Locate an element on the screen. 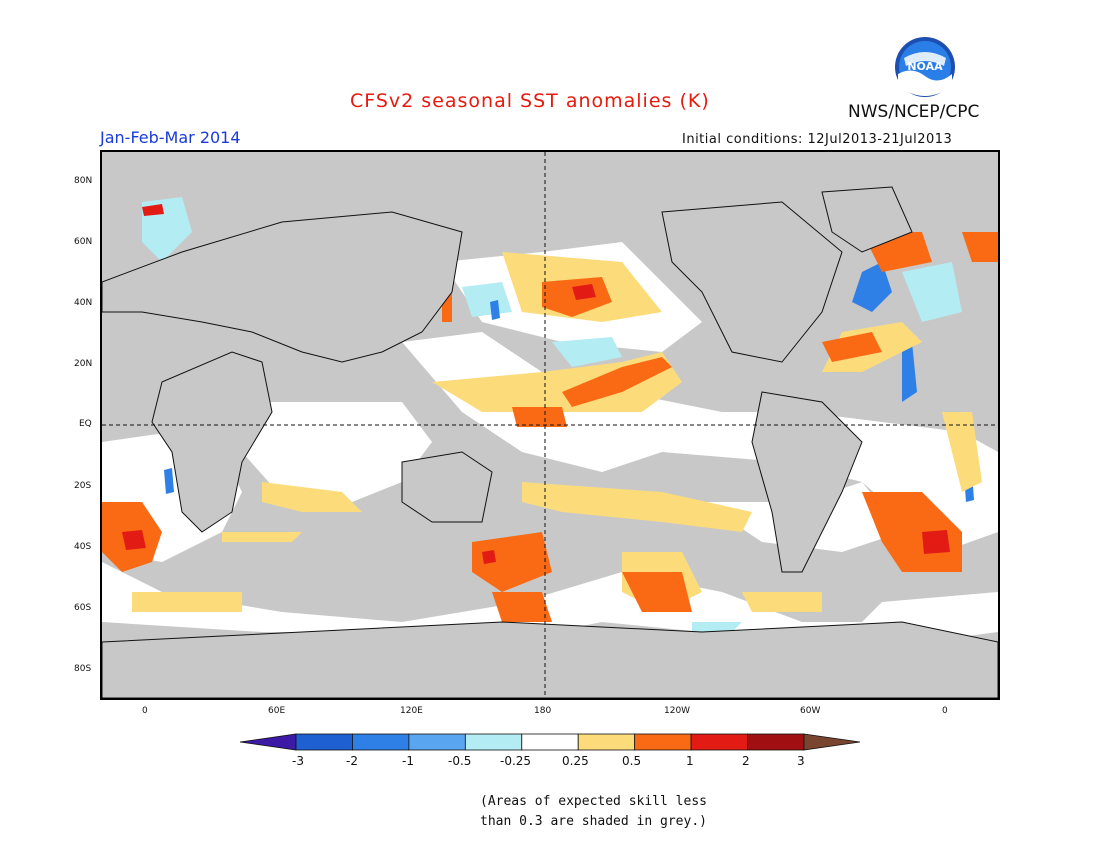 This screenshot has height=850, width=1100. colorbar-label: -0.5 is located at coordinates (460, 761).